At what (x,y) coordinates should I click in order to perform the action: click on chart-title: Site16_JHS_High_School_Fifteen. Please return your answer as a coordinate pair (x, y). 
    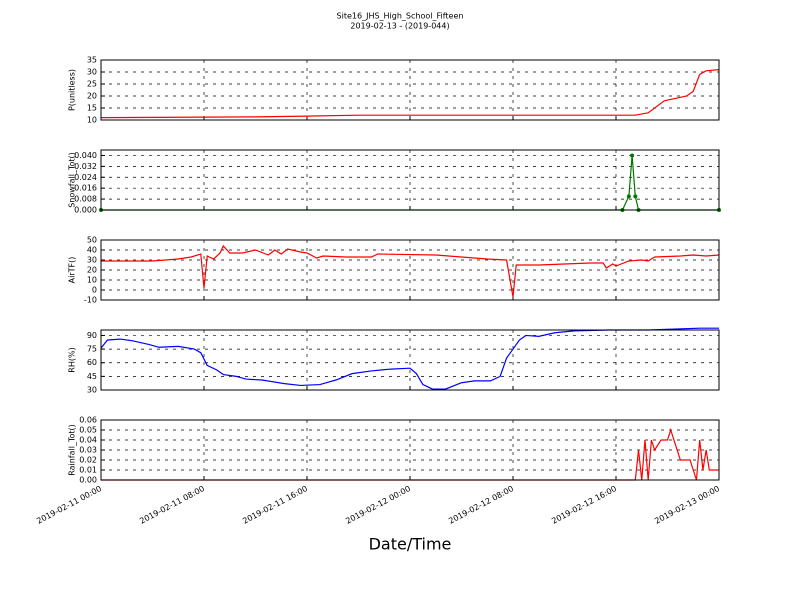
    Looking at the image, I should click on (400, 16).